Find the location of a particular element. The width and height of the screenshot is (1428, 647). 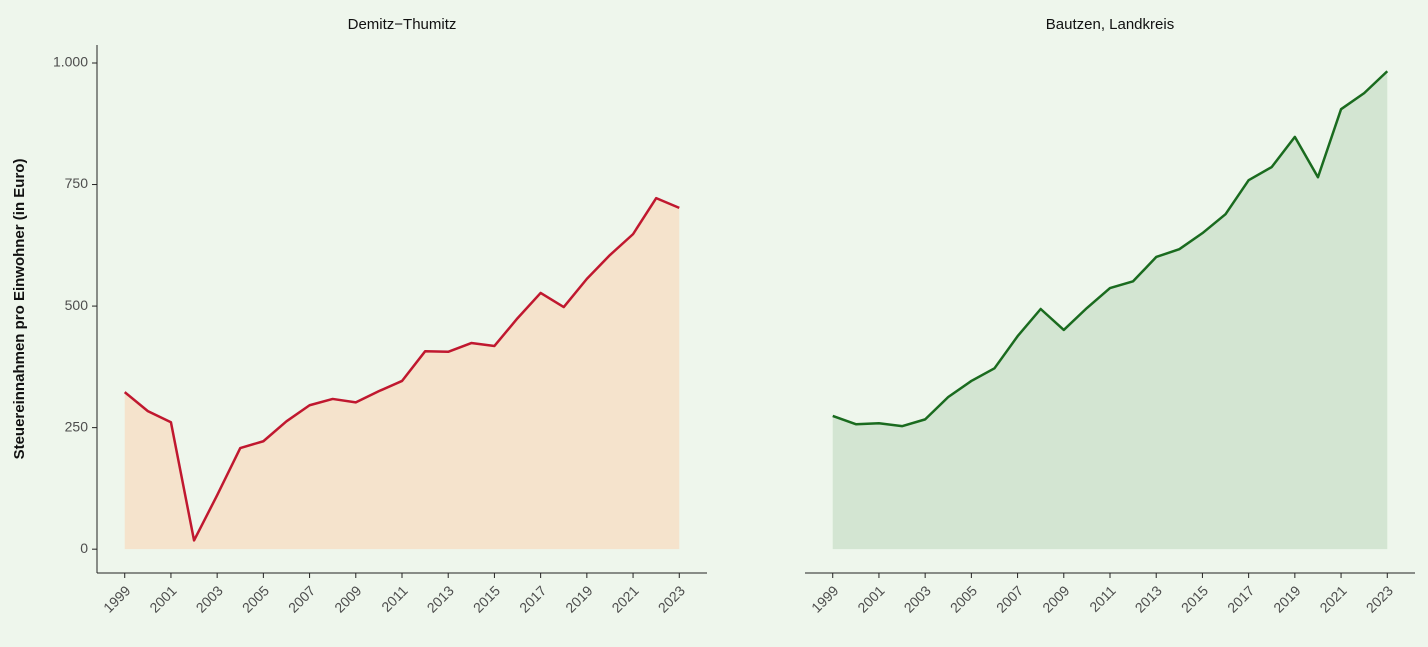

panel-title: Bautzen, Landkreis is located at coordinates (1110, 24).